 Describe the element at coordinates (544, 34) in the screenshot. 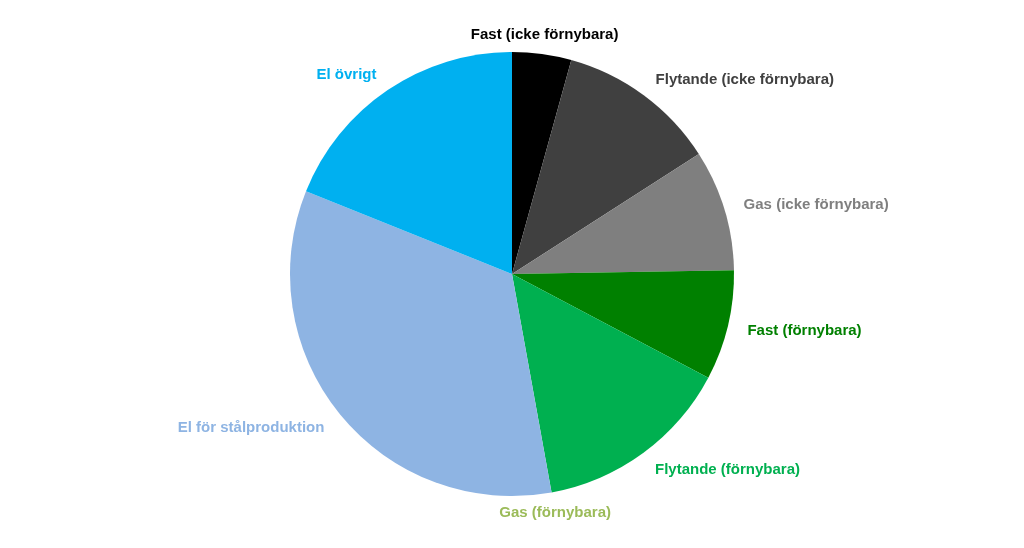

I see `slice-label: Fast (icke förnybara)` at that location.